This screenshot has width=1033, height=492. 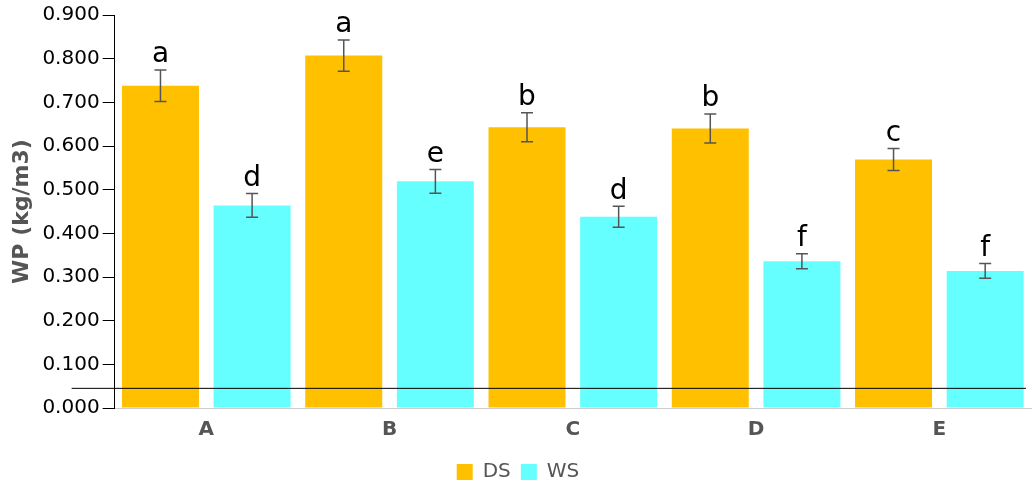 I want to click on x-tick-label: B, so click(x=389, y=428).